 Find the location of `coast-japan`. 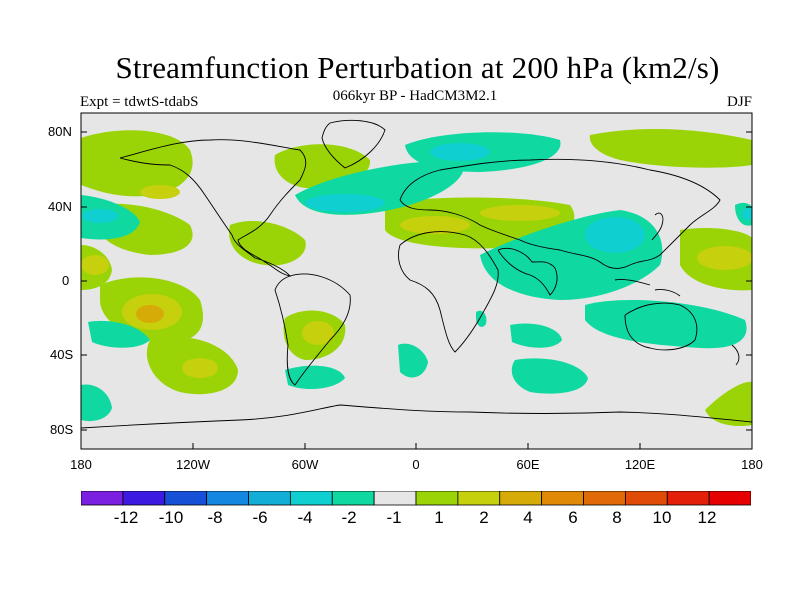

coast-japan is located at coordinates (657, 226).